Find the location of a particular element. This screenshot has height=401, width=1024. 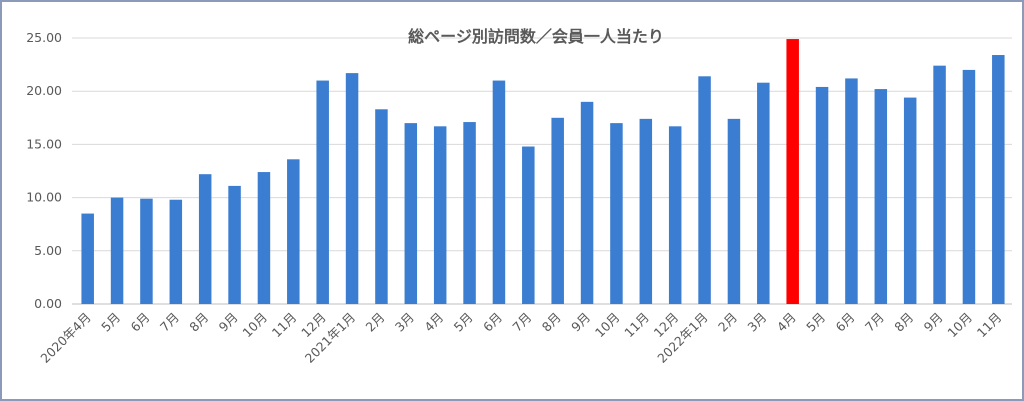

y-tick-label: 20.00 is located at coordinates (44, 90).